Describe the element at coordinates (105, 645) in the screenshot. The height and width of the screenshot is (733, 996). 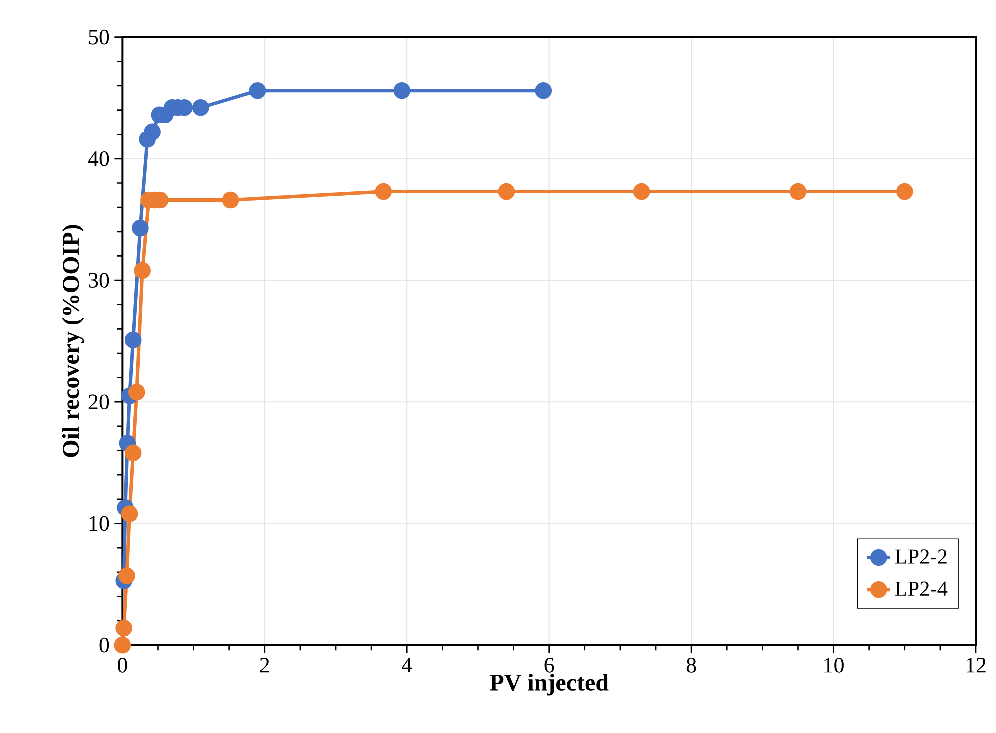
I see `y-tick-label: 0` at that location.